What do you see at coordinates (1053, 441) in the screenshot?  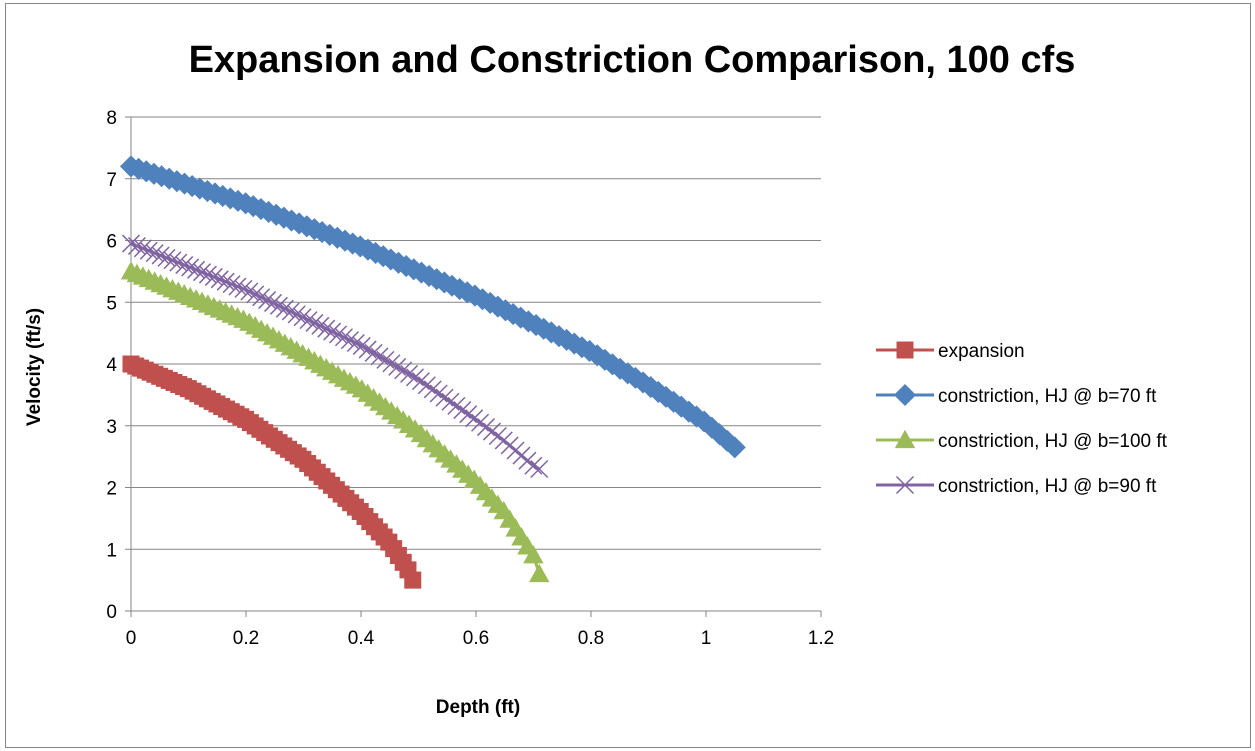 I see `legend-label: constriction, HJ @ b=100 ft` at bounding box center [1053, 441].